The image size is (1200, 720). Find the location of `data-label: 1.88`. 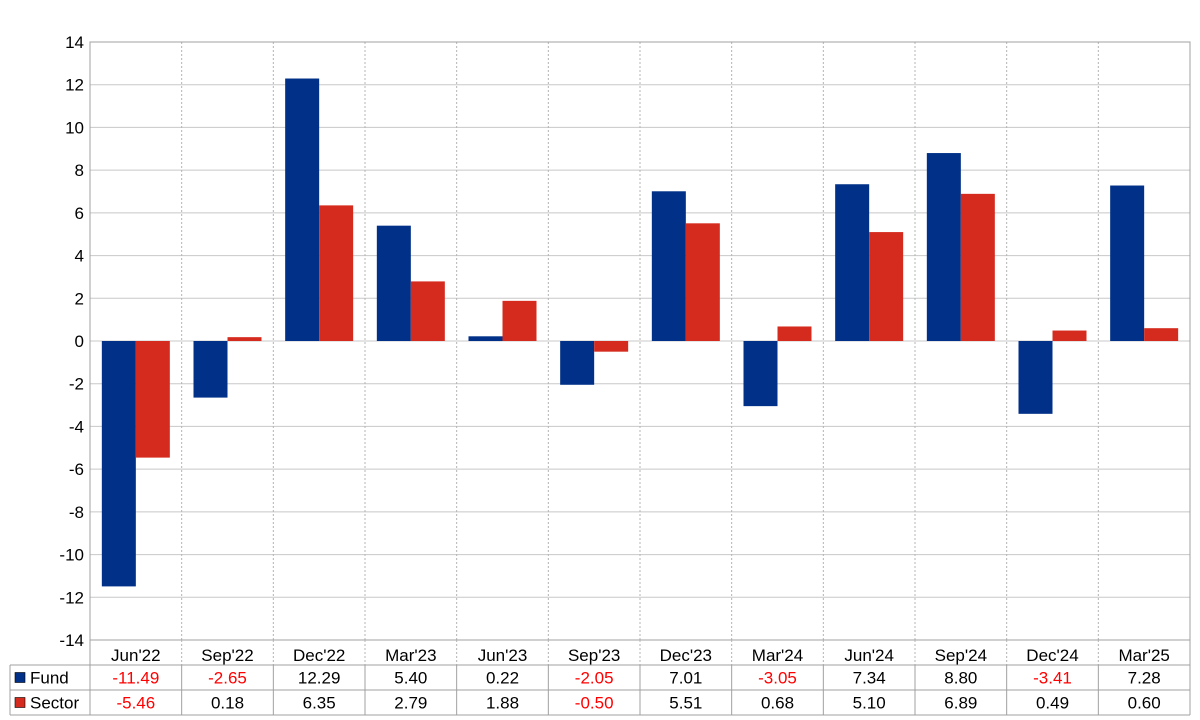

data-label: 1.88 is located at coordinates (502, 703).